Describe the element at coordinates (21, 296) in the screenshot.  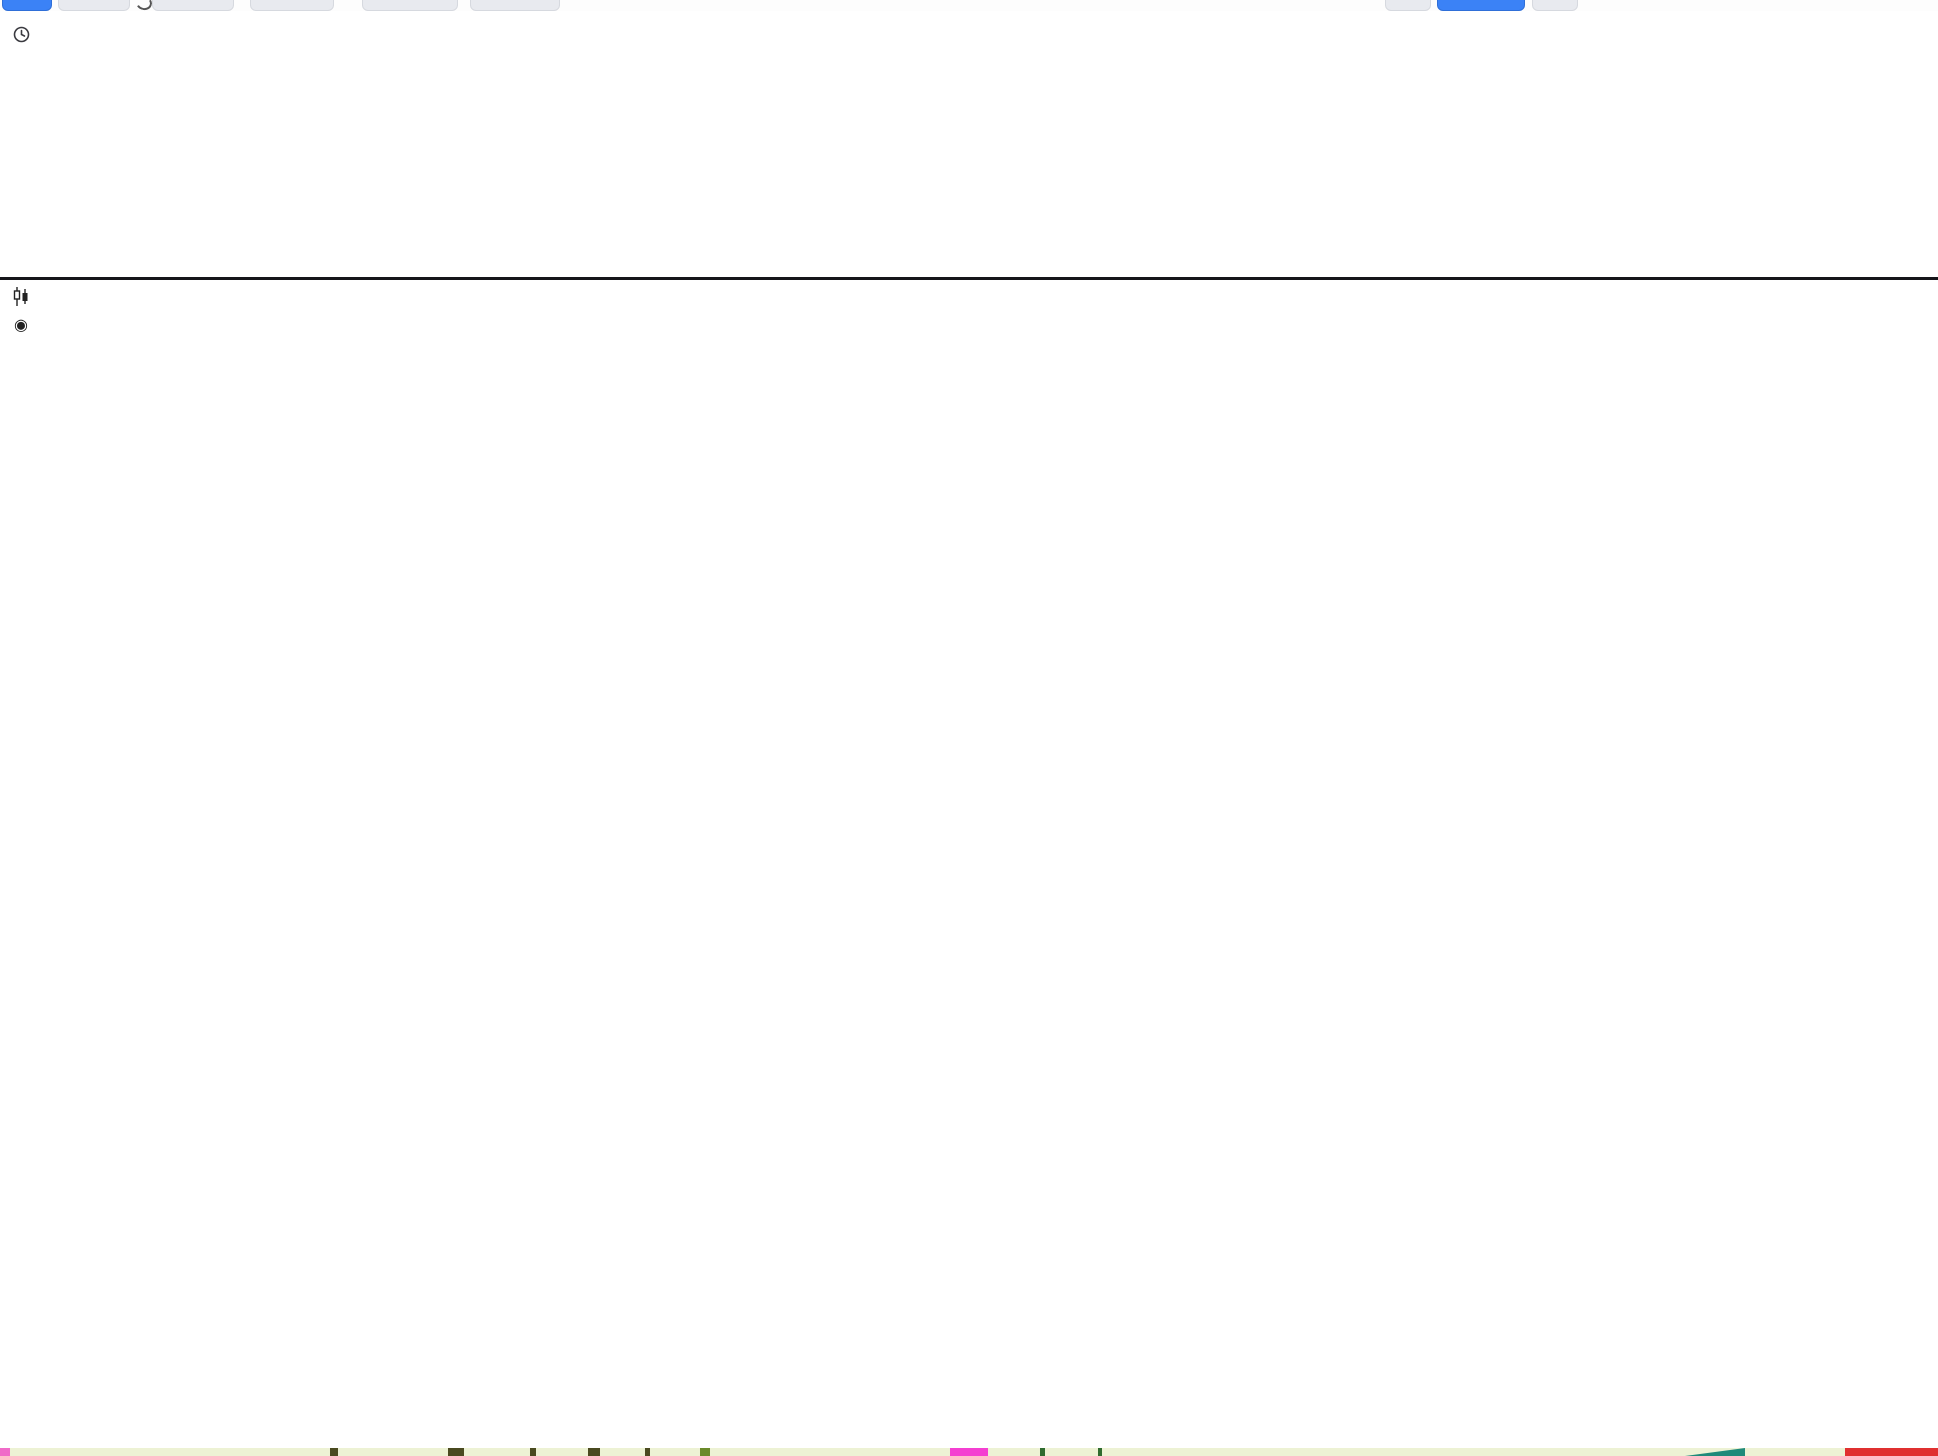
I see `candlestick-icon` at that location.